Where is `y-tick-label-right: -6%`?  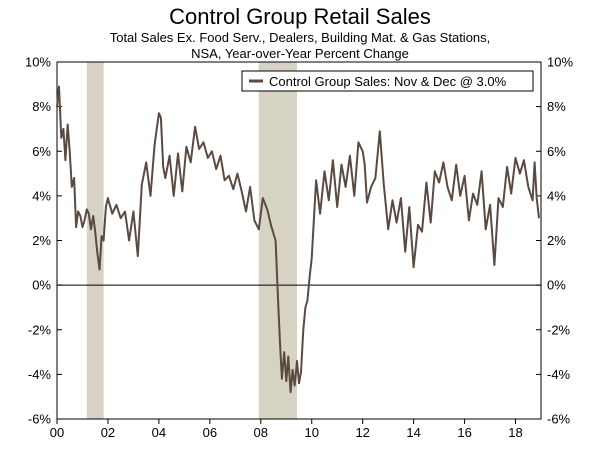
y-tick-label-right: -6% is located at coordinates (559, 419).